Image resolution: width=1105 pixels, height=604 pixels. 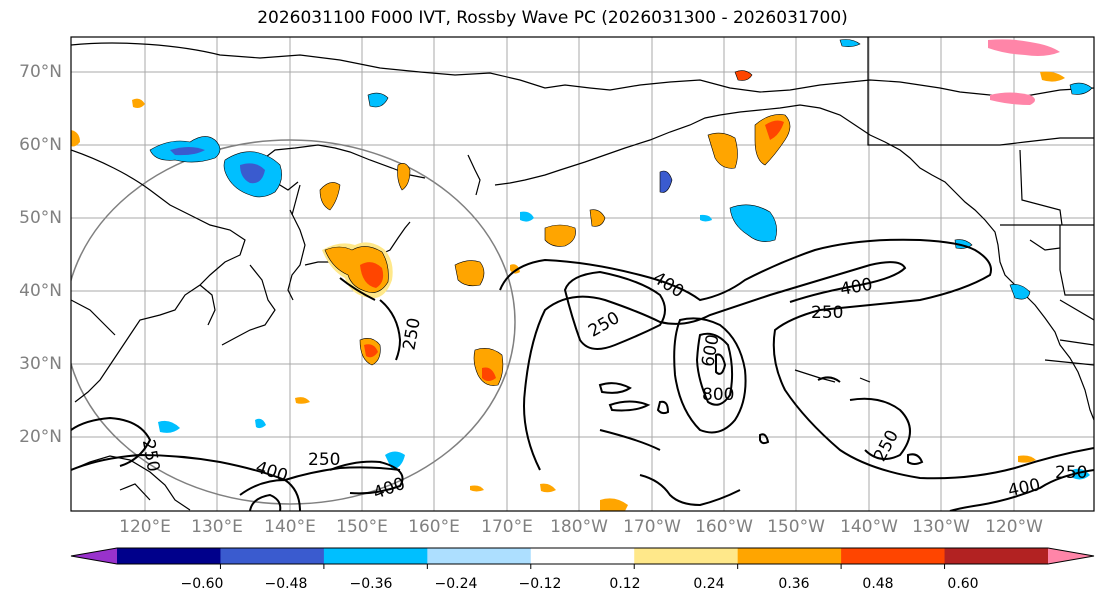 What do you see at coordinates (796, 527) in the screenshot?
I see `lon-label: 150°W` at bounding box center [796, 527].